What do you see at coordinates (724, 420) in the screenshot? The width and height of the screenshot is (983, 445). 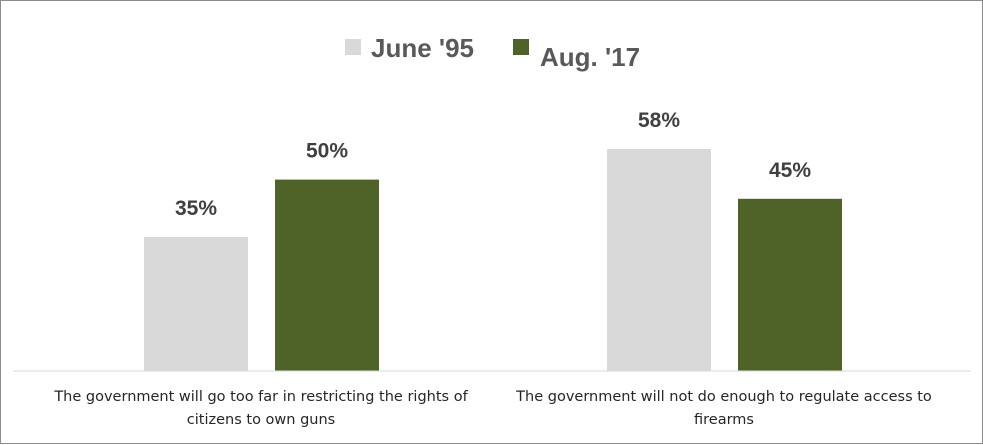 I see `category-label-2-line-2: firearms` at bounding box center [724, 420].